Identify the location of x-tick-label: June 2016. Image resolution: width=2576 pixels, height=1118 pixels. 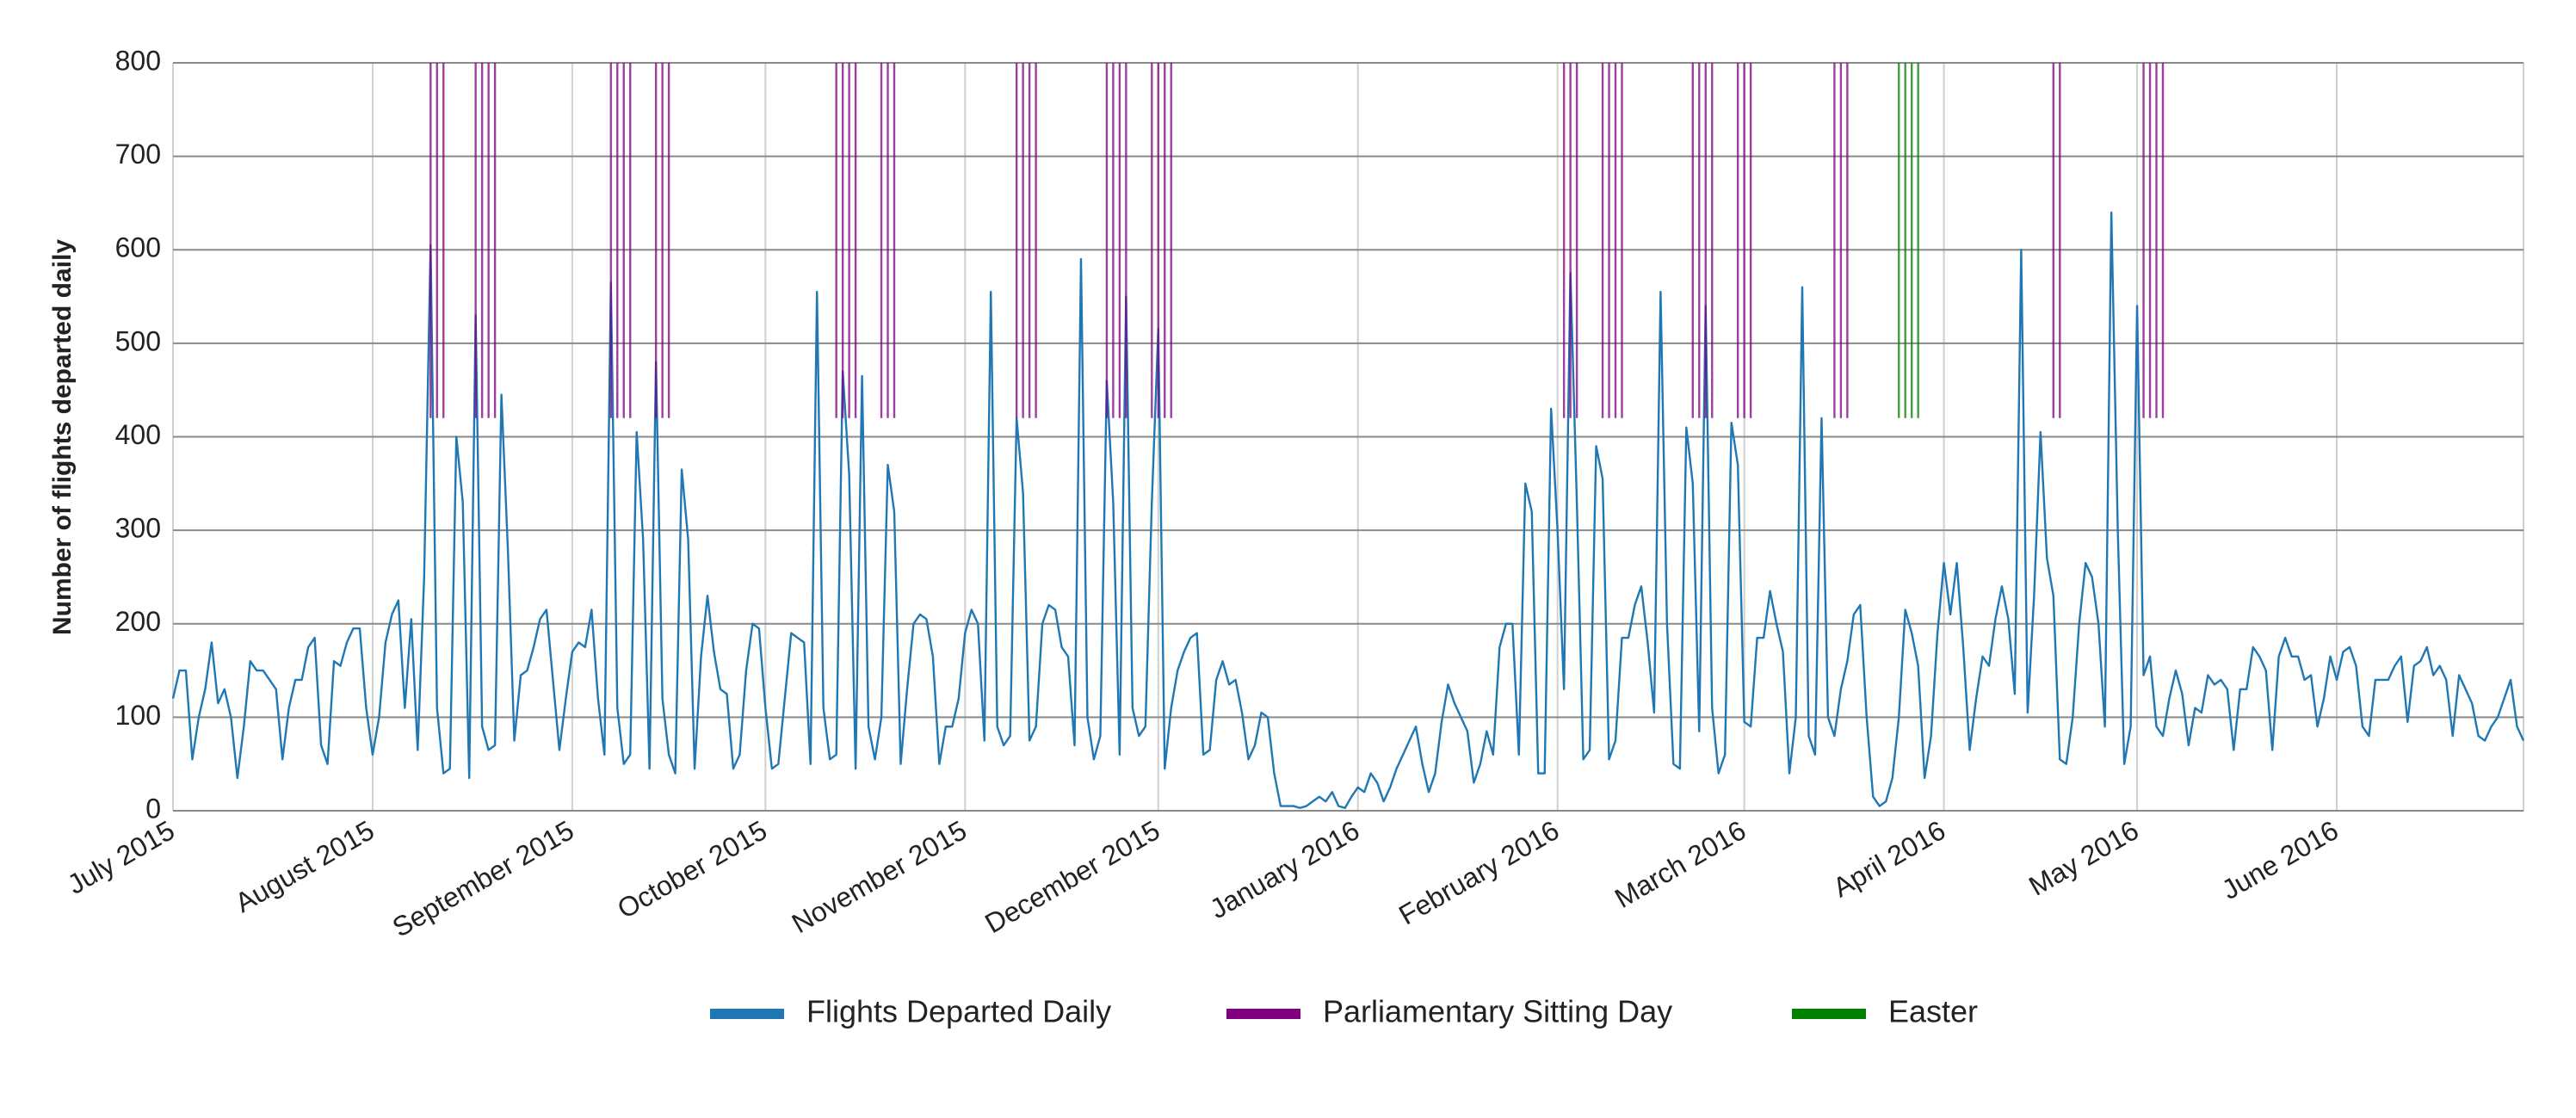
(2279, 859).